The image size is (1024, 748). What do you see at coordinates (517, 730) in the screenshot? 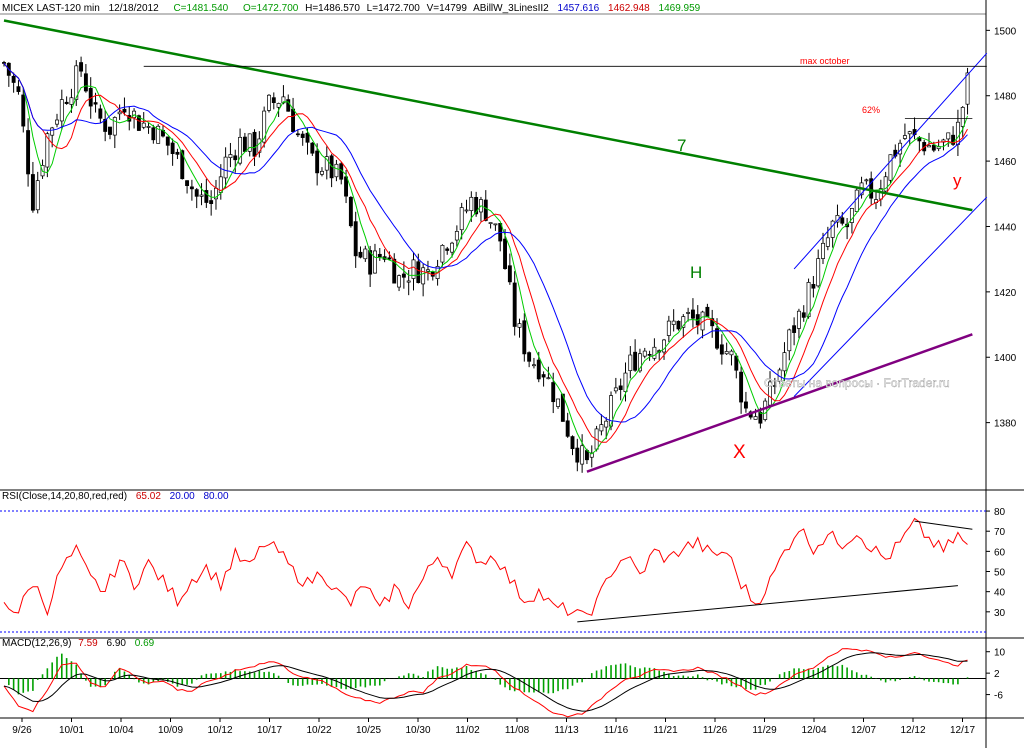
I see `x-tick-label: 11/08` at bounding box center [517, 730].